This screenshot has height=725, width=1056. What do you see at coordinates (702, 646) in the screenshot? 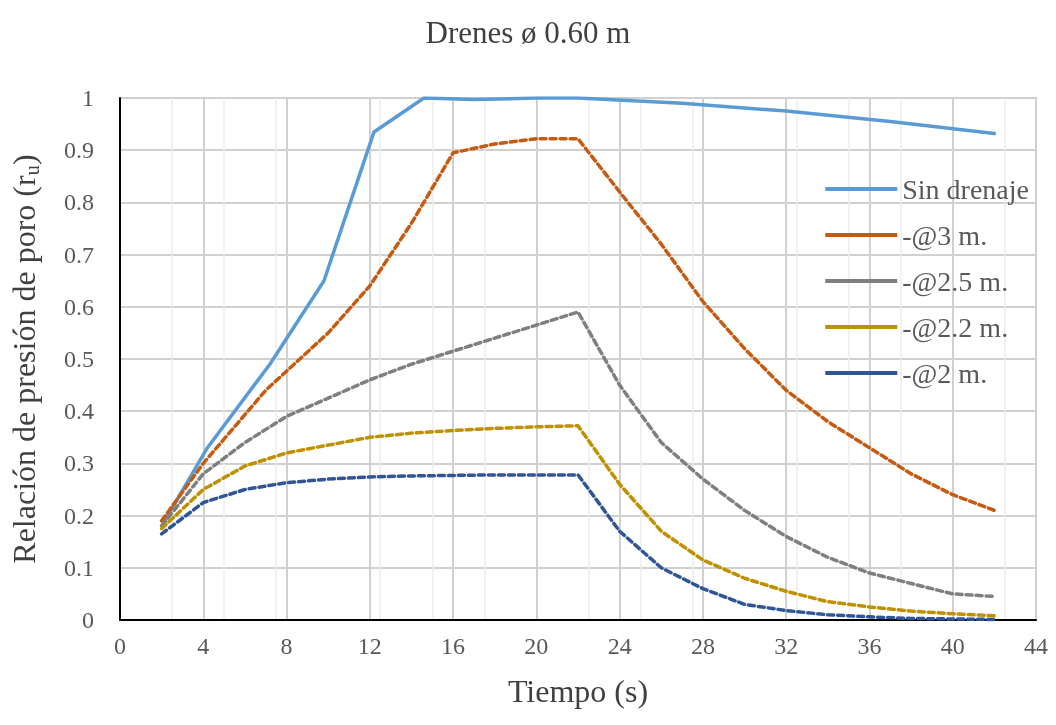
I see `x-tick-label: 28` at bounding box center [702, 646].